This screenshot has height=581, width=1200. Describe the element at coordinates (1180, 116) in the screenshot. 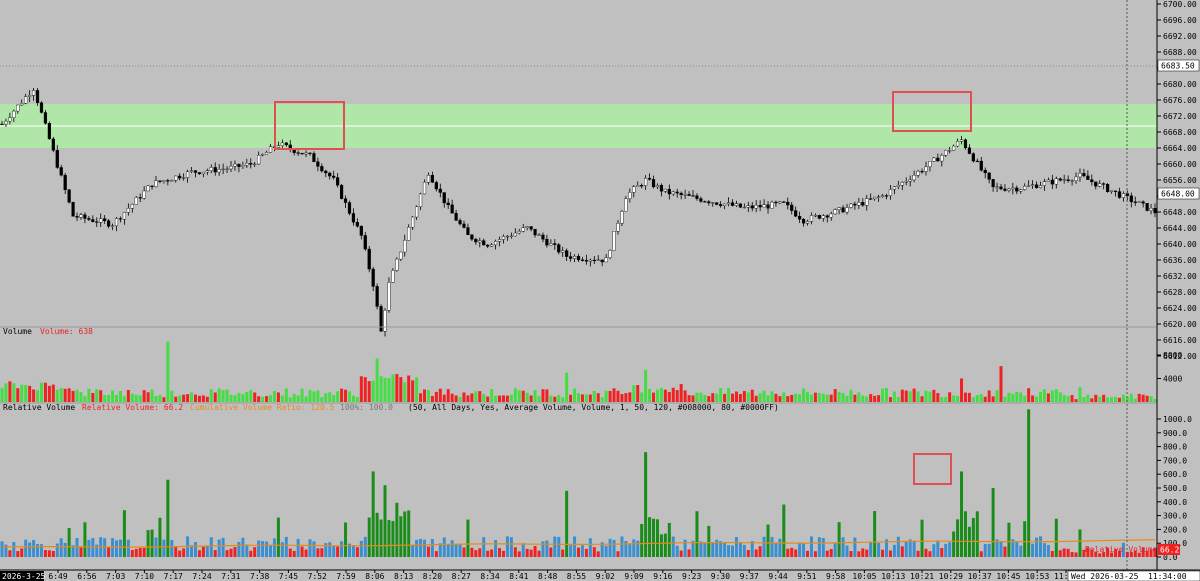

I see `price-tick-label: 6672.00` at that location.